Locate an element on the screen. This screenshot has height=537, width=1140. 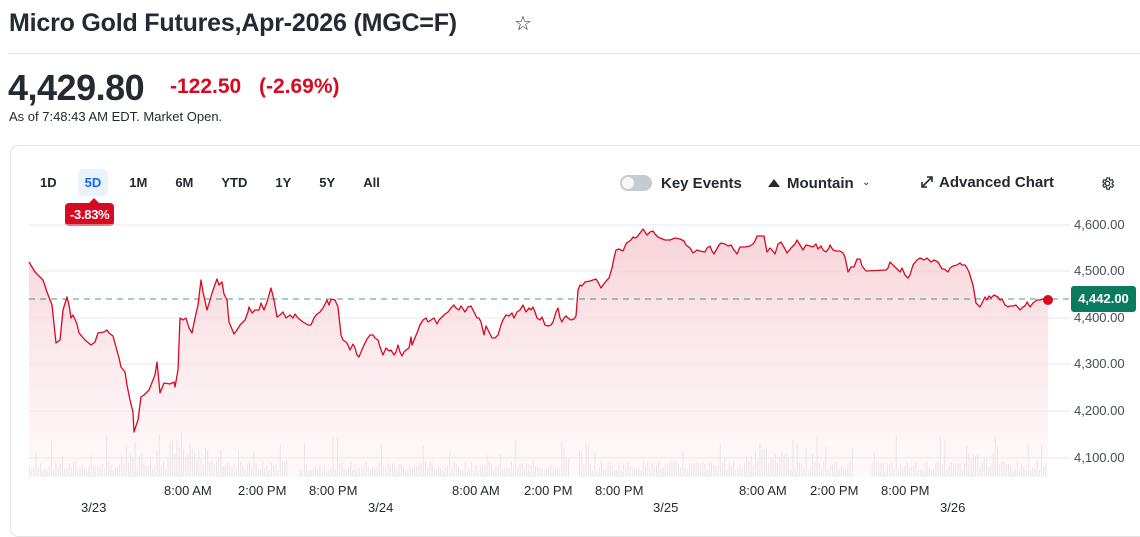
x-date-label: 3/24 is located at coordinates (381, 507).